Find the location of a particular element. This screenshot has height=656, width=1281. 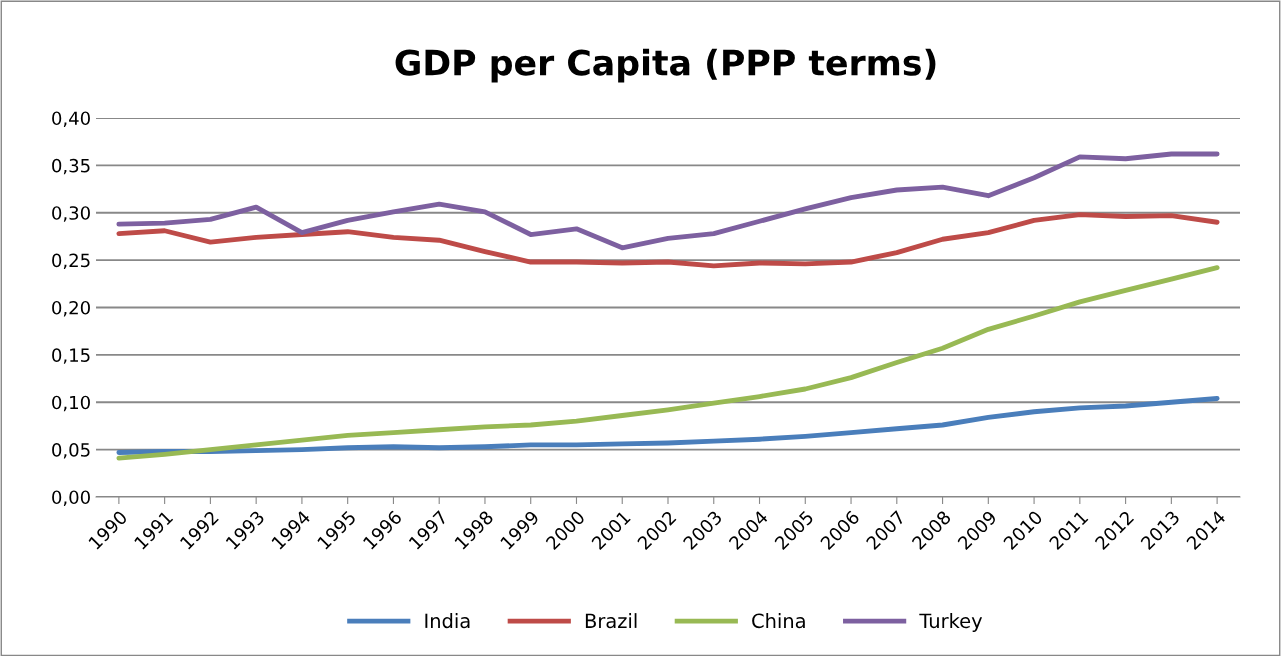

legend-label: China is located at coordinates (778, 621).